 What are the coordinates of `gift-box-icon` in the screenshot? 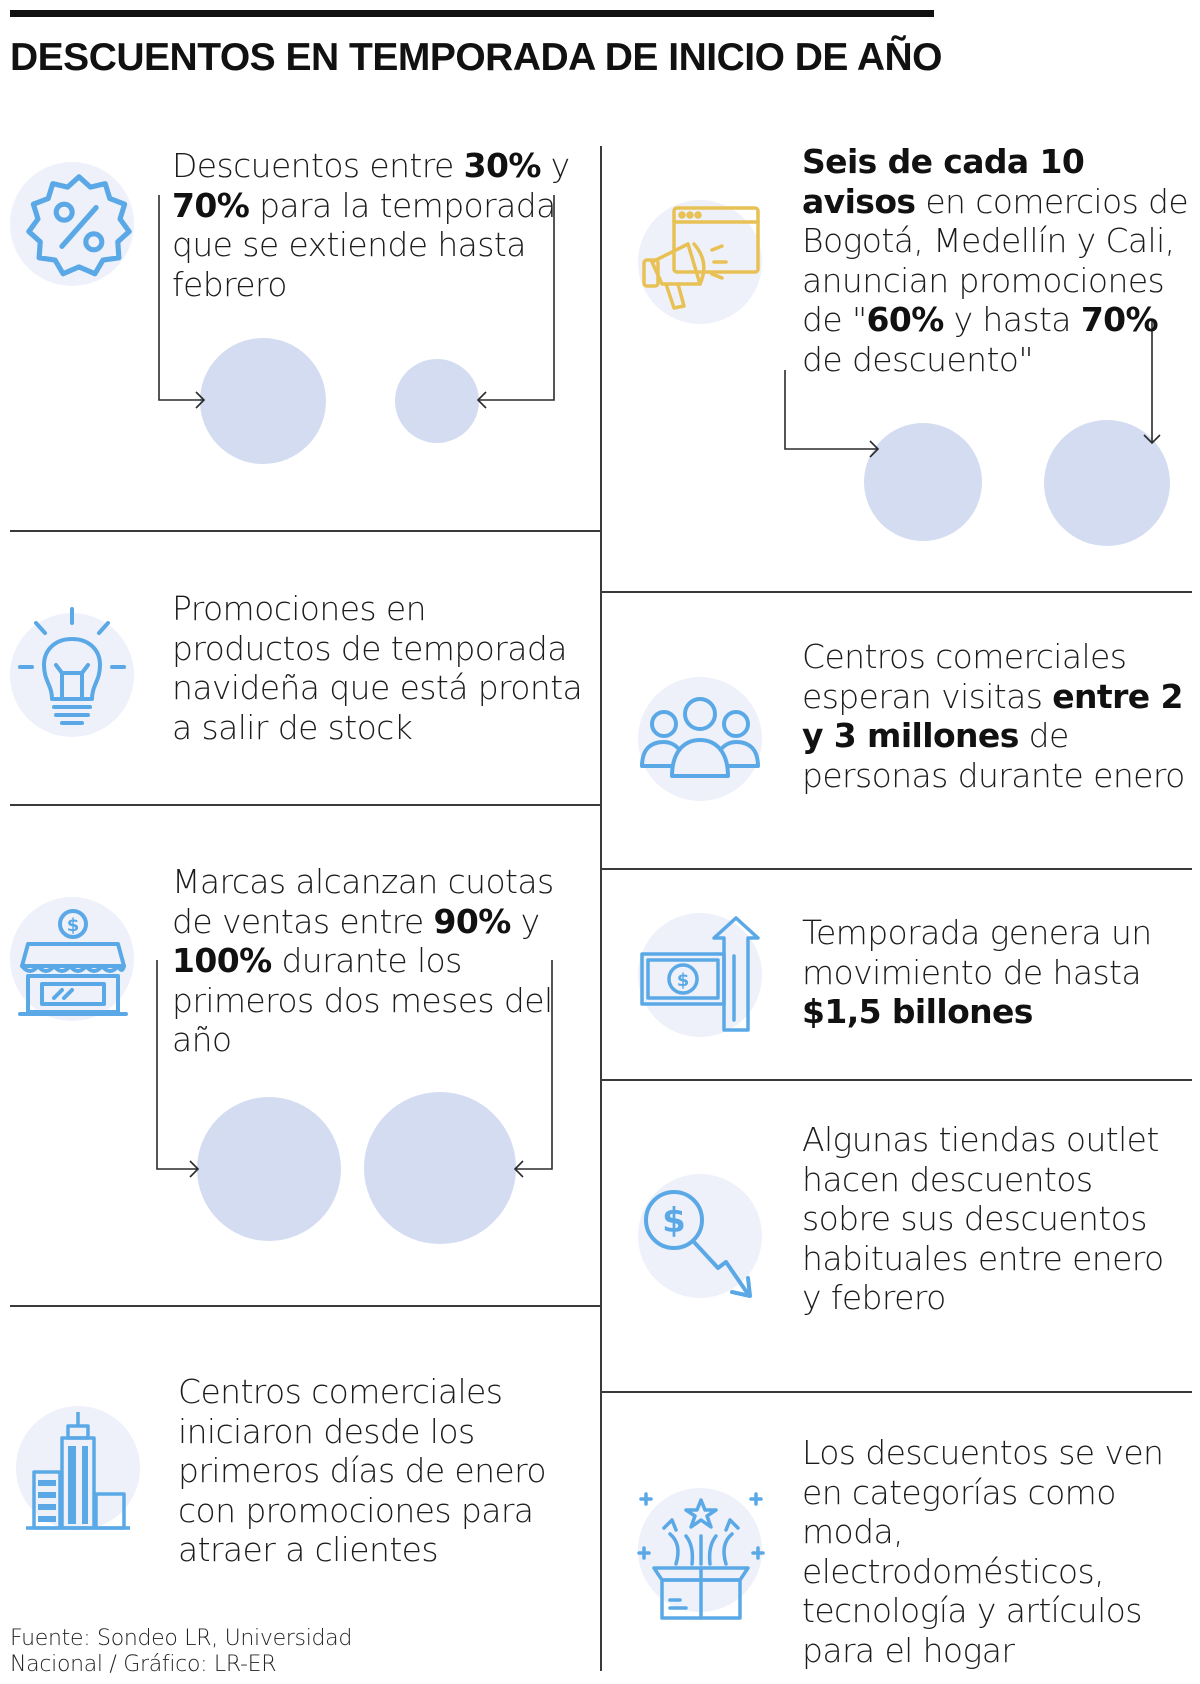 It's located at (701, 1556).